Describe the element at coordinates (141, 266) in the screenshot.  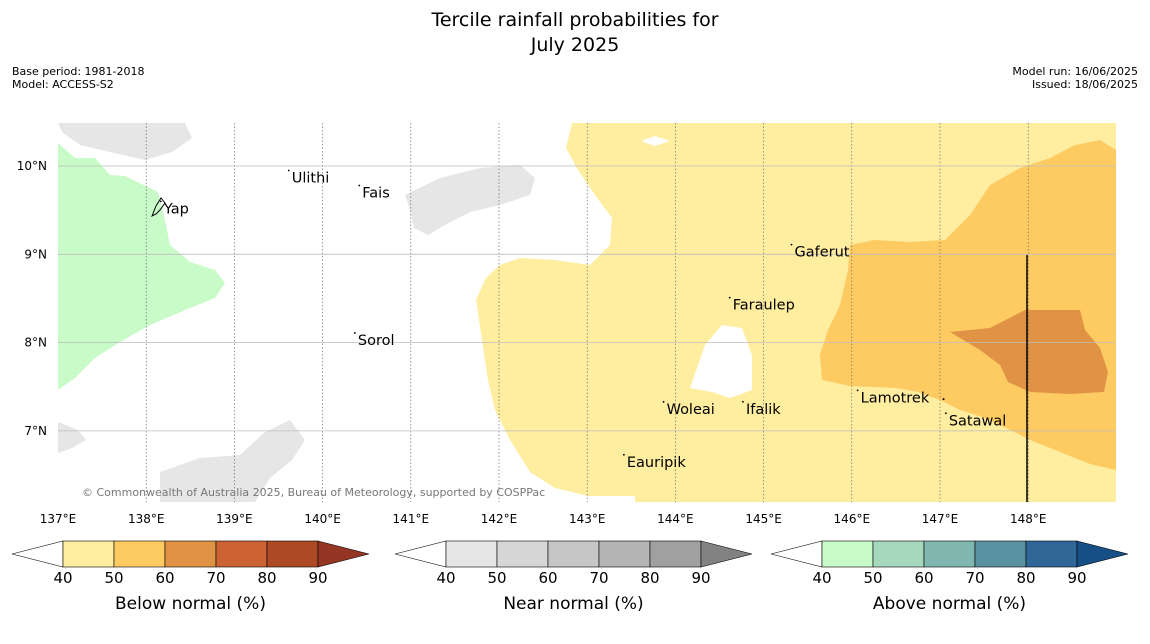
I see `above-normal-patch-west` at that location.